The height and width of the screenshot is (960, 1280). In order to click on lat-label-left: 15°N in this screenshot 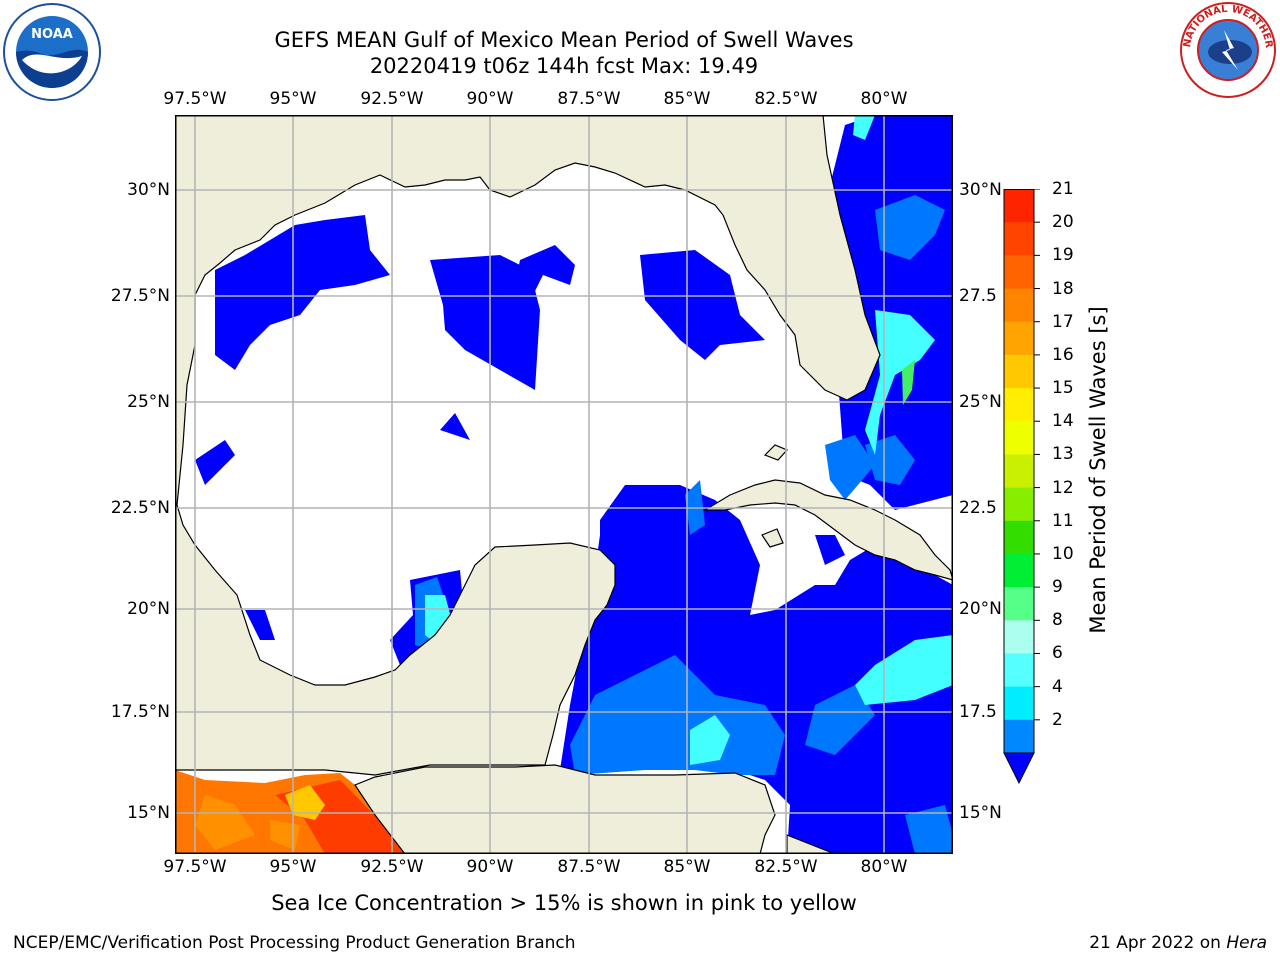, I will do `click(148, 813)`.